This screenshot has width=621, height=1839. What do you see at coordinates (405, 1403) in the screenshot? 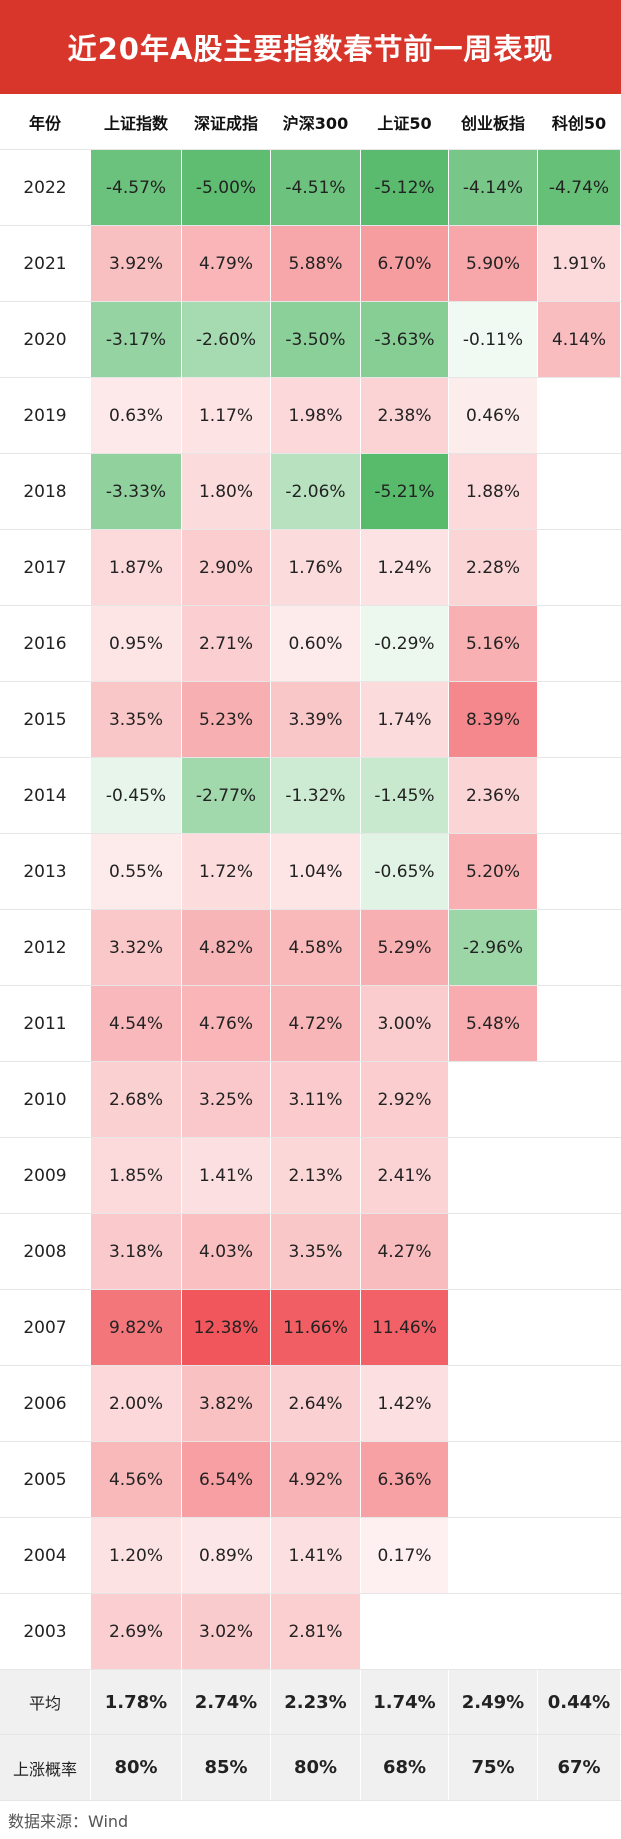
I see `value-cell: 1.42%` at bounding box center [405, 1403].